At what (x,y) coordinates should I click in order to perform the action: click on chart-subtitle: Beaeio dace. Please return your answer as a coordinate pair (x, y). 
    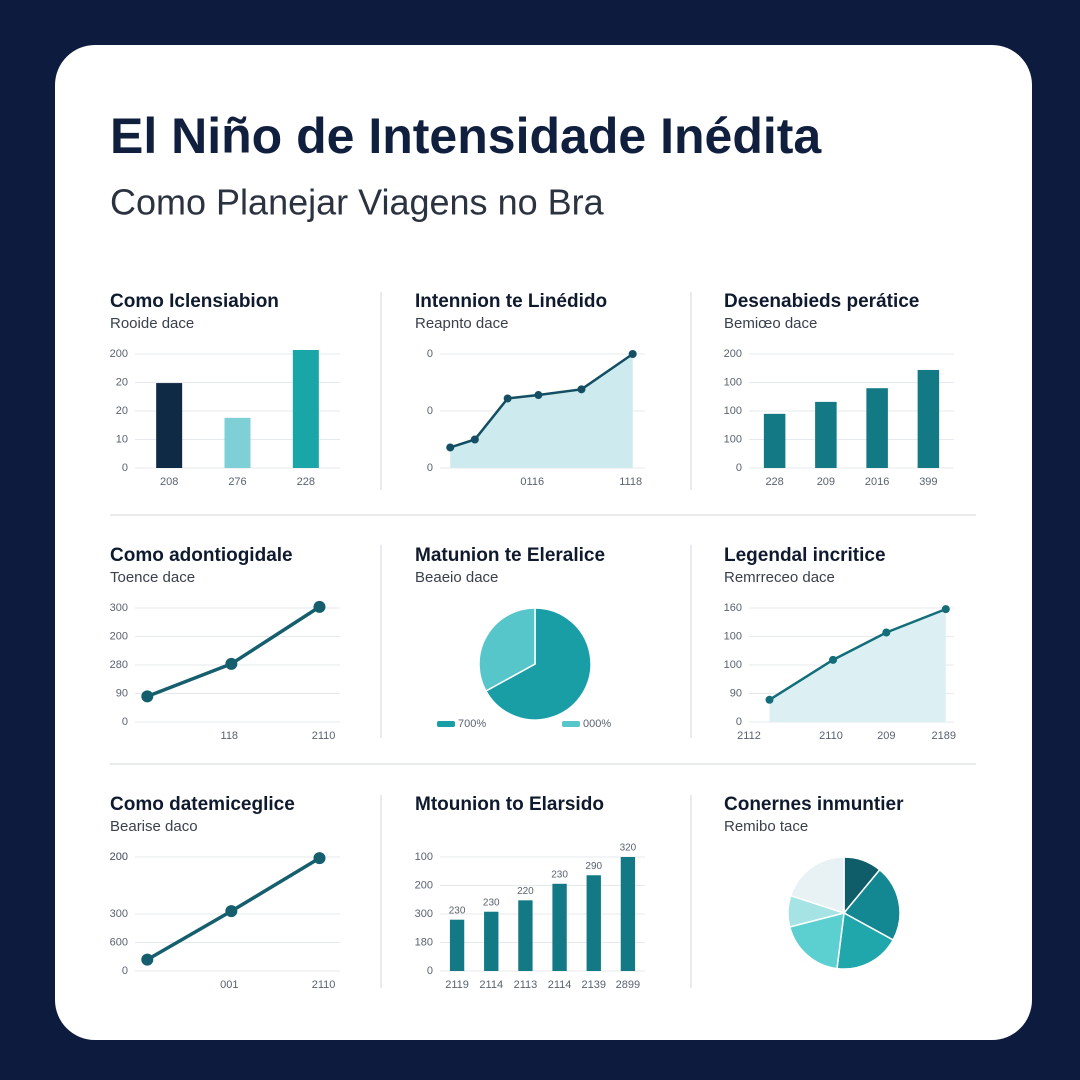
    Looking at the image, I should click on (456, 577).